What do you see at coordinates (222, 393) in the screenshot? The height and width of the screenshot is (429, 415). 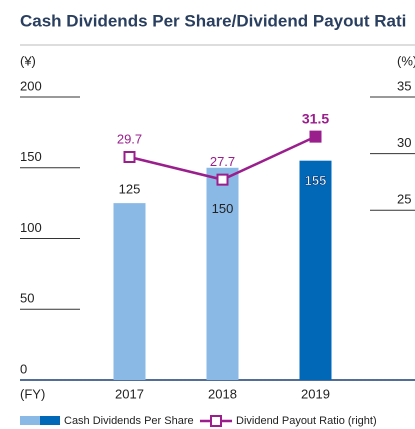 I see `x-tick-label: 2018` at bounding box center [222, 393].